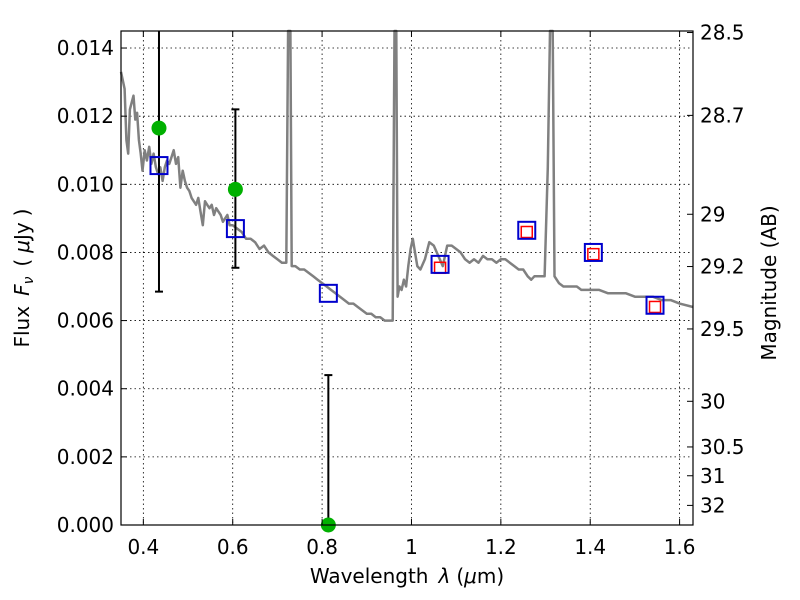  What do you see at coordinates (407, 576) in the screenshot?
I see `x-axis-label: Wavelength λ (μm)` at bounding box center [407, 576].